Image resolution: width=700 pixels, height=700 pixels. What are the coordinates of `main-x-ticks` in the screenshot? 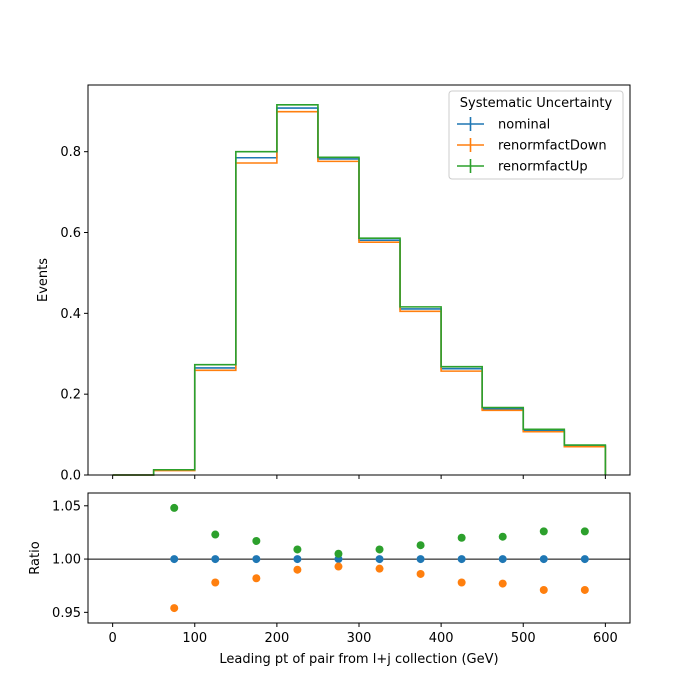 It's located at (359, 477).